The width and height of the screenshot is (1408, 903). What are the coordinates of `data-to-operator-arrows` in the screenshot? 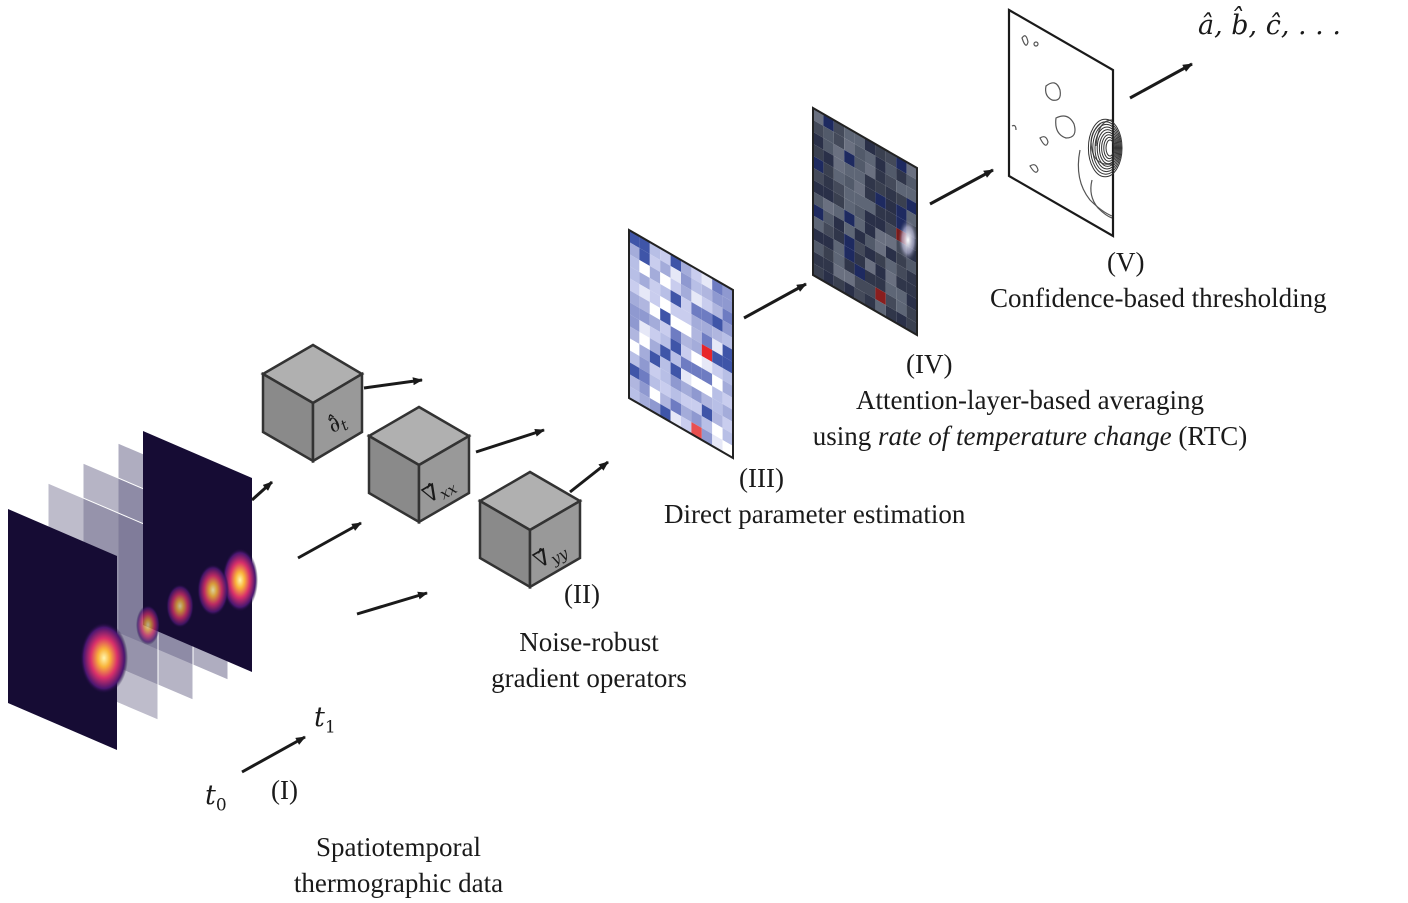 It's located at (339, 548).